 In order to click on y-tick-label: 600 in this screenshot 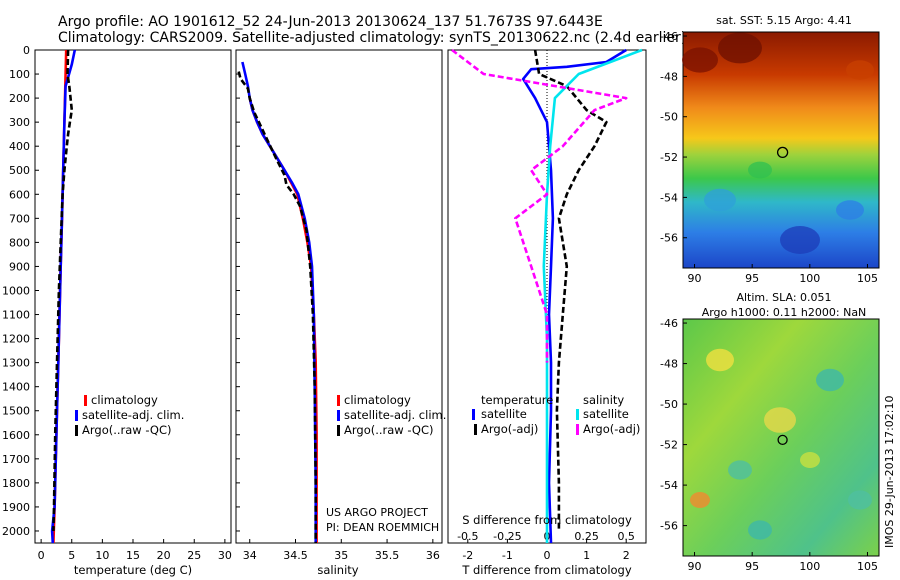, I will do `click(19, 194)`.